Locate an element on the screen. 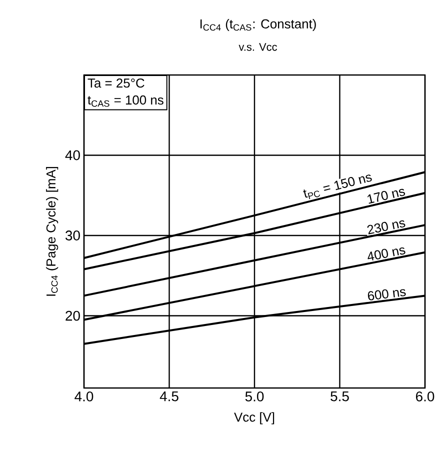 This screenshot has width=444, height=455. chart-title: I$_{CC4}$ (t$_{CAS}$: Constant) is located at coordinates (258, 25).